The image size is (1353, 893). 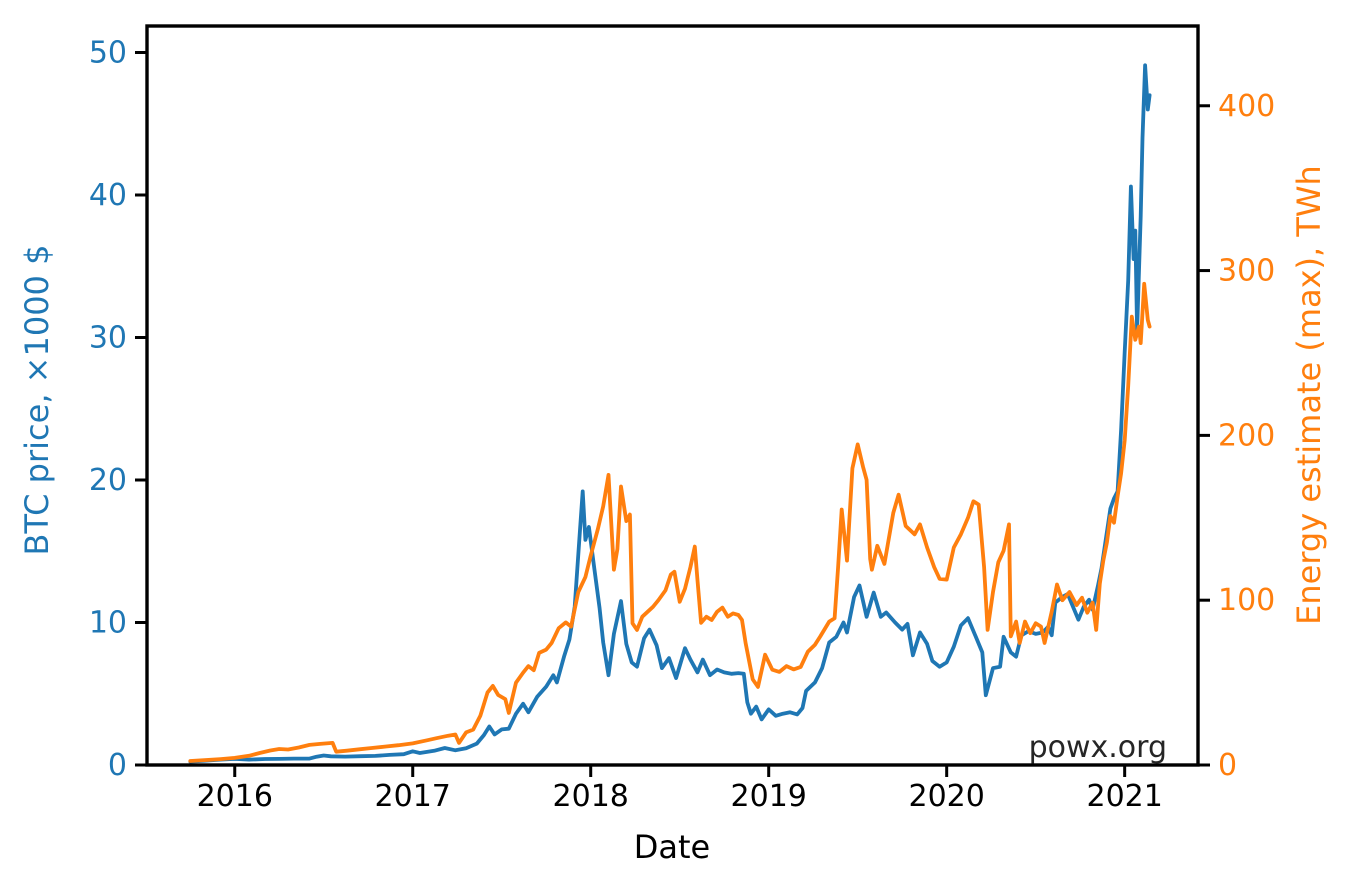 I want to click on x-axis-title: Date, so click(x=672, y=847).